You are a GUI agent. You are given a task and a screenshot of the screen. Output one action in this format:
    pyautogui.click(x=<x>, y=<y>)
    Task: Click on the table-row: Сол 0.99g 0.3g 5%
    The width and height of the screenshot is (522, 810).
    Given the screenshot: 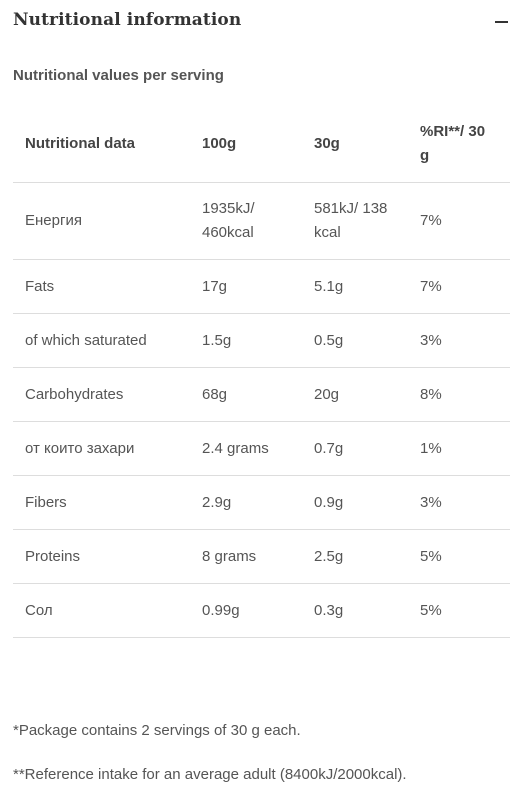 What is the action you would take?
    pyautogui.click(x=261, y=610)
    